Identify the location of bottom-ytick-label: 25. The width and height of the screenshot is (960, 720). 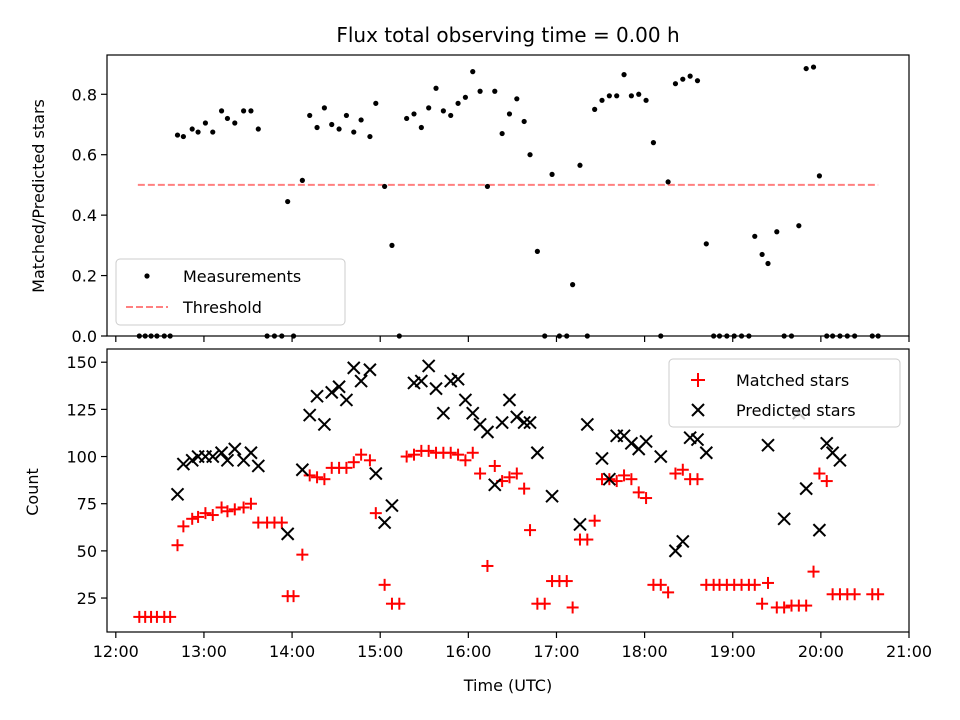
(87, 598).